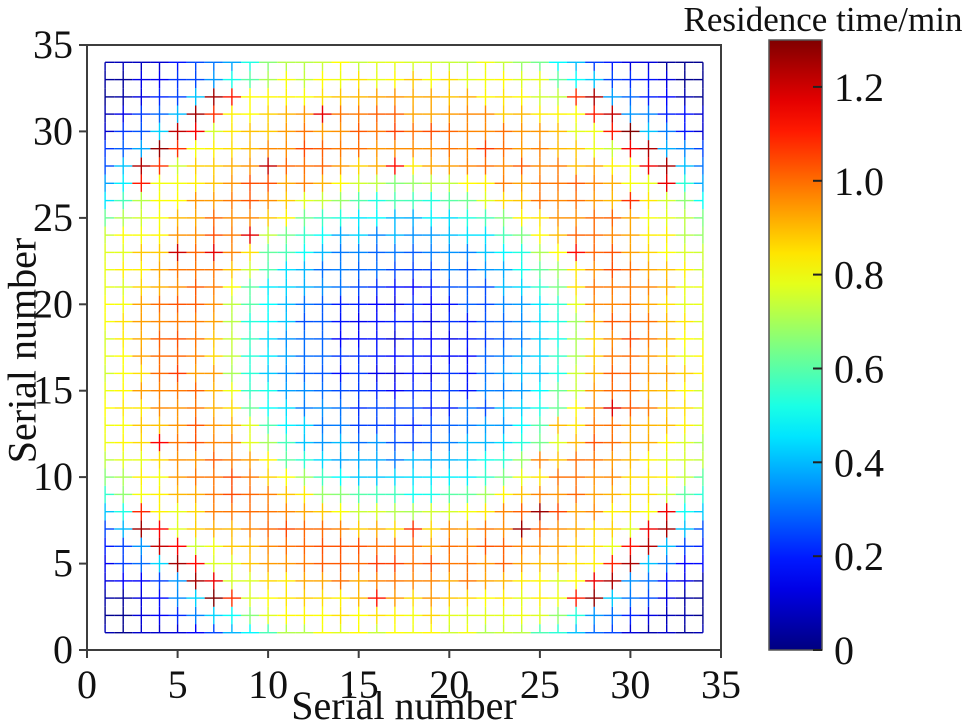 The image size is (976, 728). What do you see at coordinates (53, 44) in the screenshot?
I see `y-tick-label: 35` at bounding box center [53, 44].